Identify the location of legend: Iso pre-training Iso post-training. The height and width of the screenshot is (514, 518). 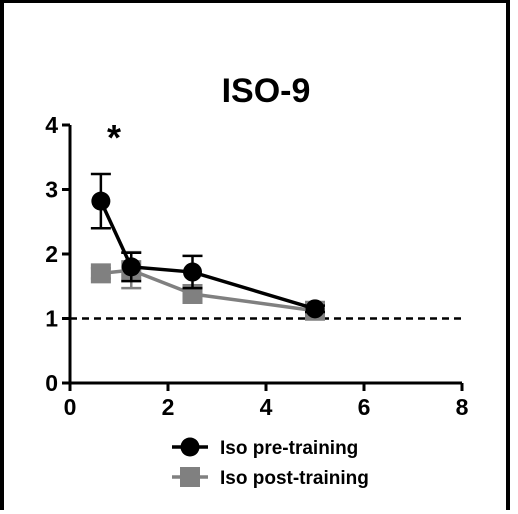
(270, 463).